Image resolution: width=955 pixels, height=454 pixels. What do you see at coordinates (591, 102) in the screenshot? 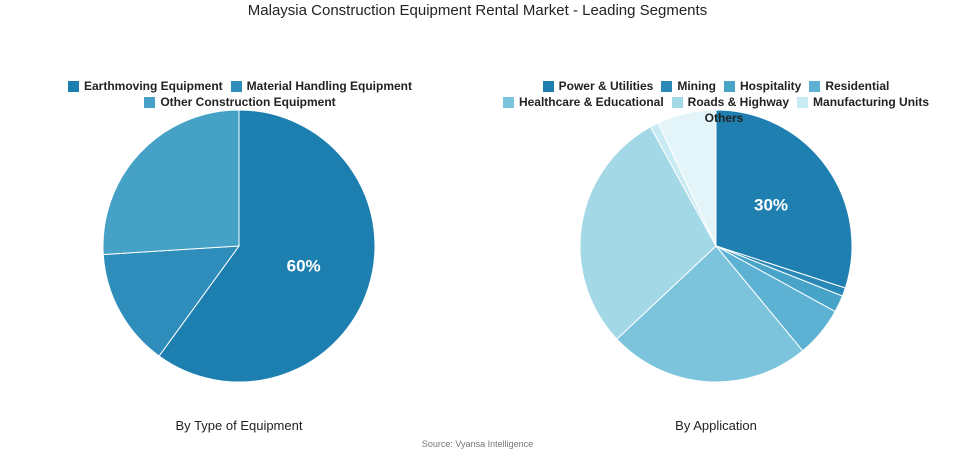
I see `legend-label: Healthcare & Educational` at bounding box center [591, 102].